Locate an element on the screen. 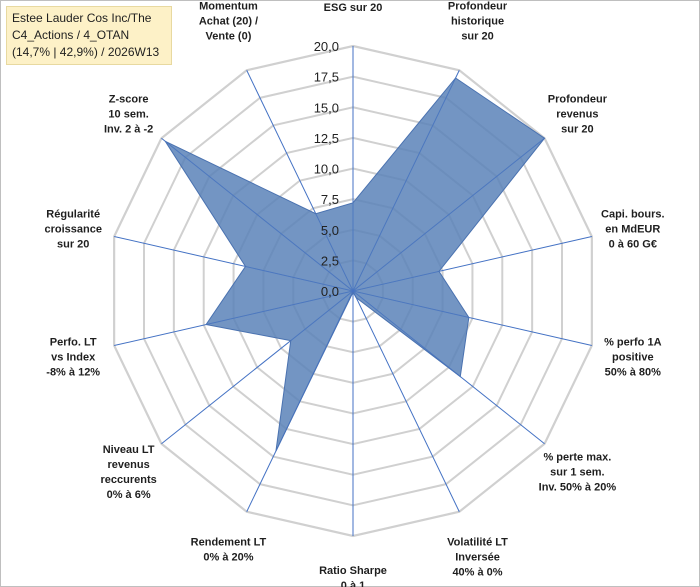 This screenshot has width=700, height=587. radar-tick-labels: 0,0 2,5 5,0 7,5 10,0 12,5 15,0 17,5 20,0 is located at coordinates (326, 169).